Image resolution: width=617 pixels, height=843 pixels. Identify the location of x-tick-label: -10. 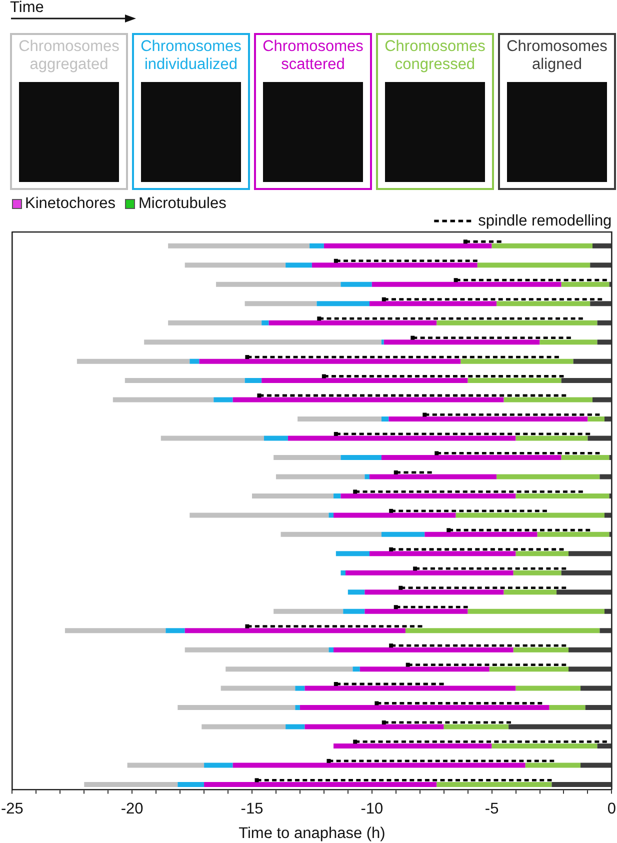
(371, 809).